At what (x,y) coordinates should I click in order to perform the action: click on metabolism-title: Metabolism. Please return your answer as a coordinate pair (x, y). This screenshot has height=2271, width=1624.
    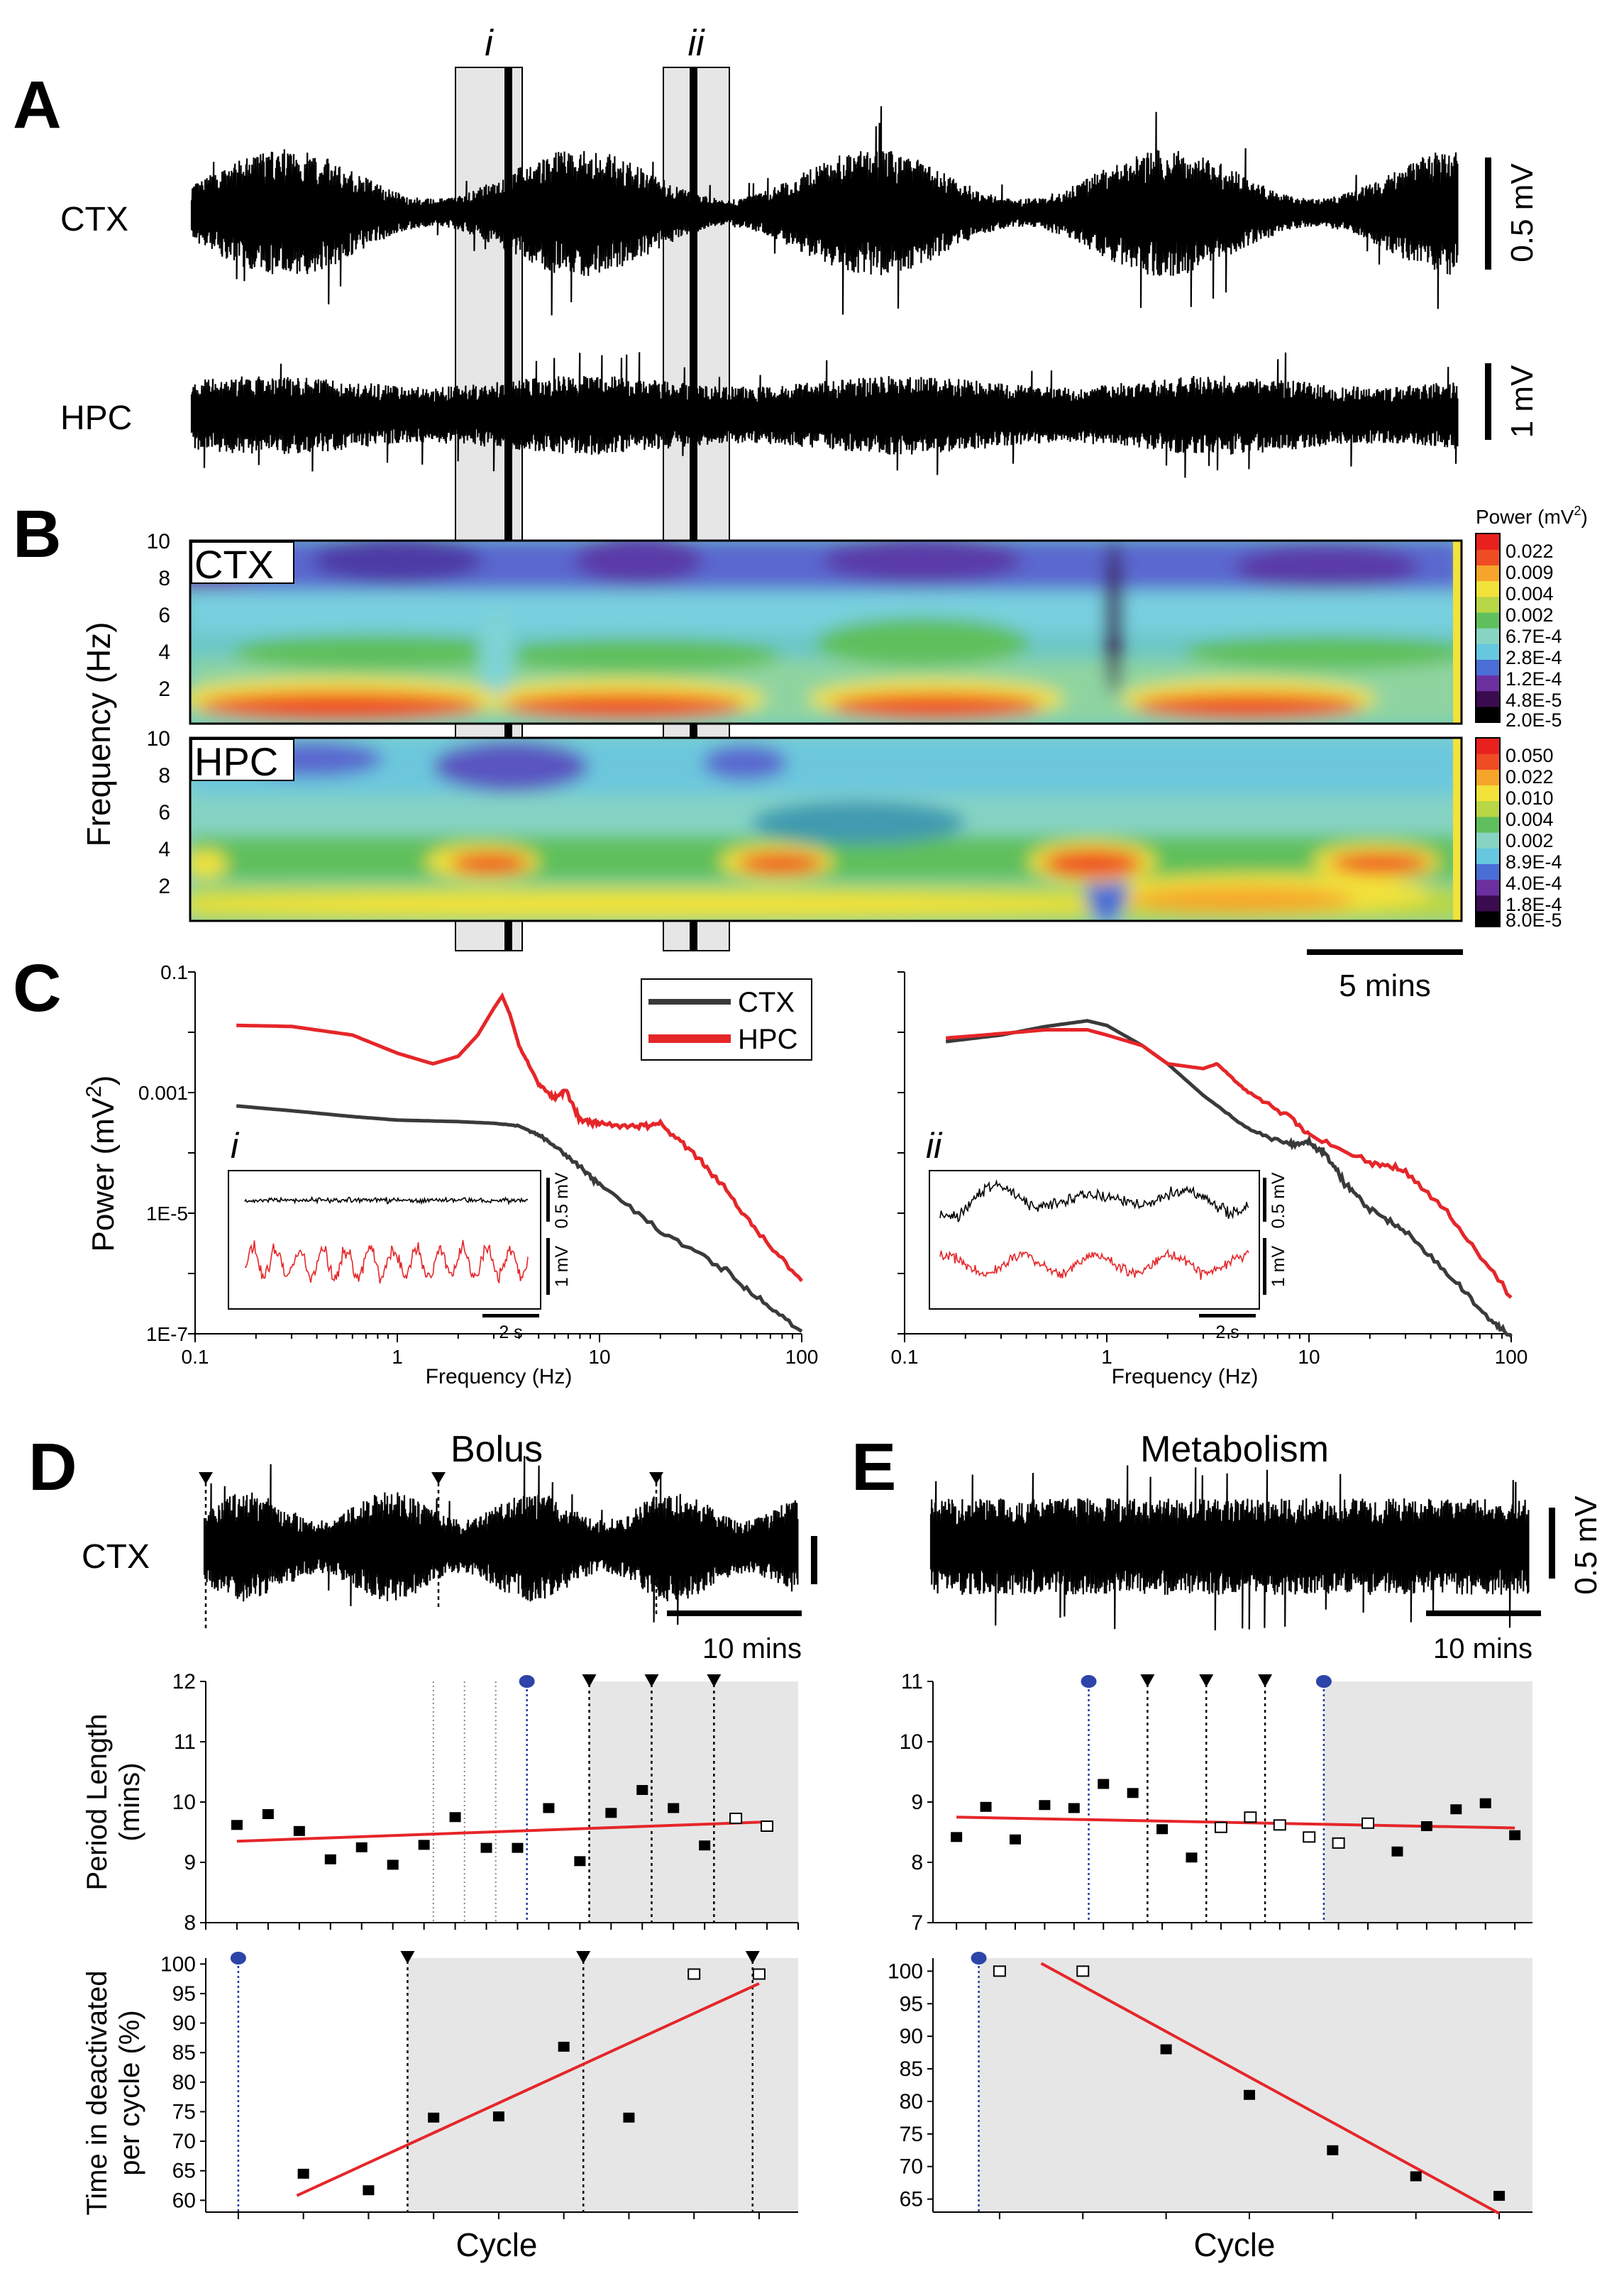
    Looking at the image, I should click on (1234, 1450).